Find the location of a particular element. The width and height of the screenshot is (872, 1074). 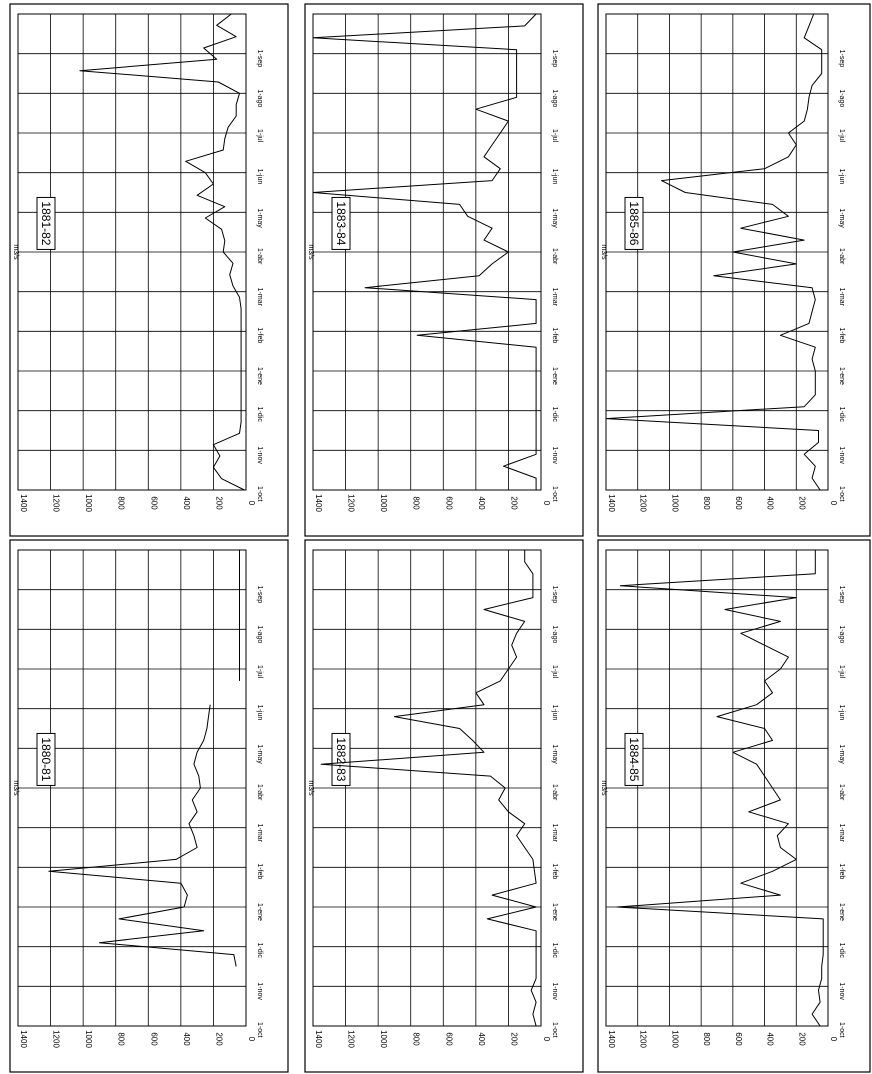

chart-title: 1883-84 is located at coordinates (341, 223).